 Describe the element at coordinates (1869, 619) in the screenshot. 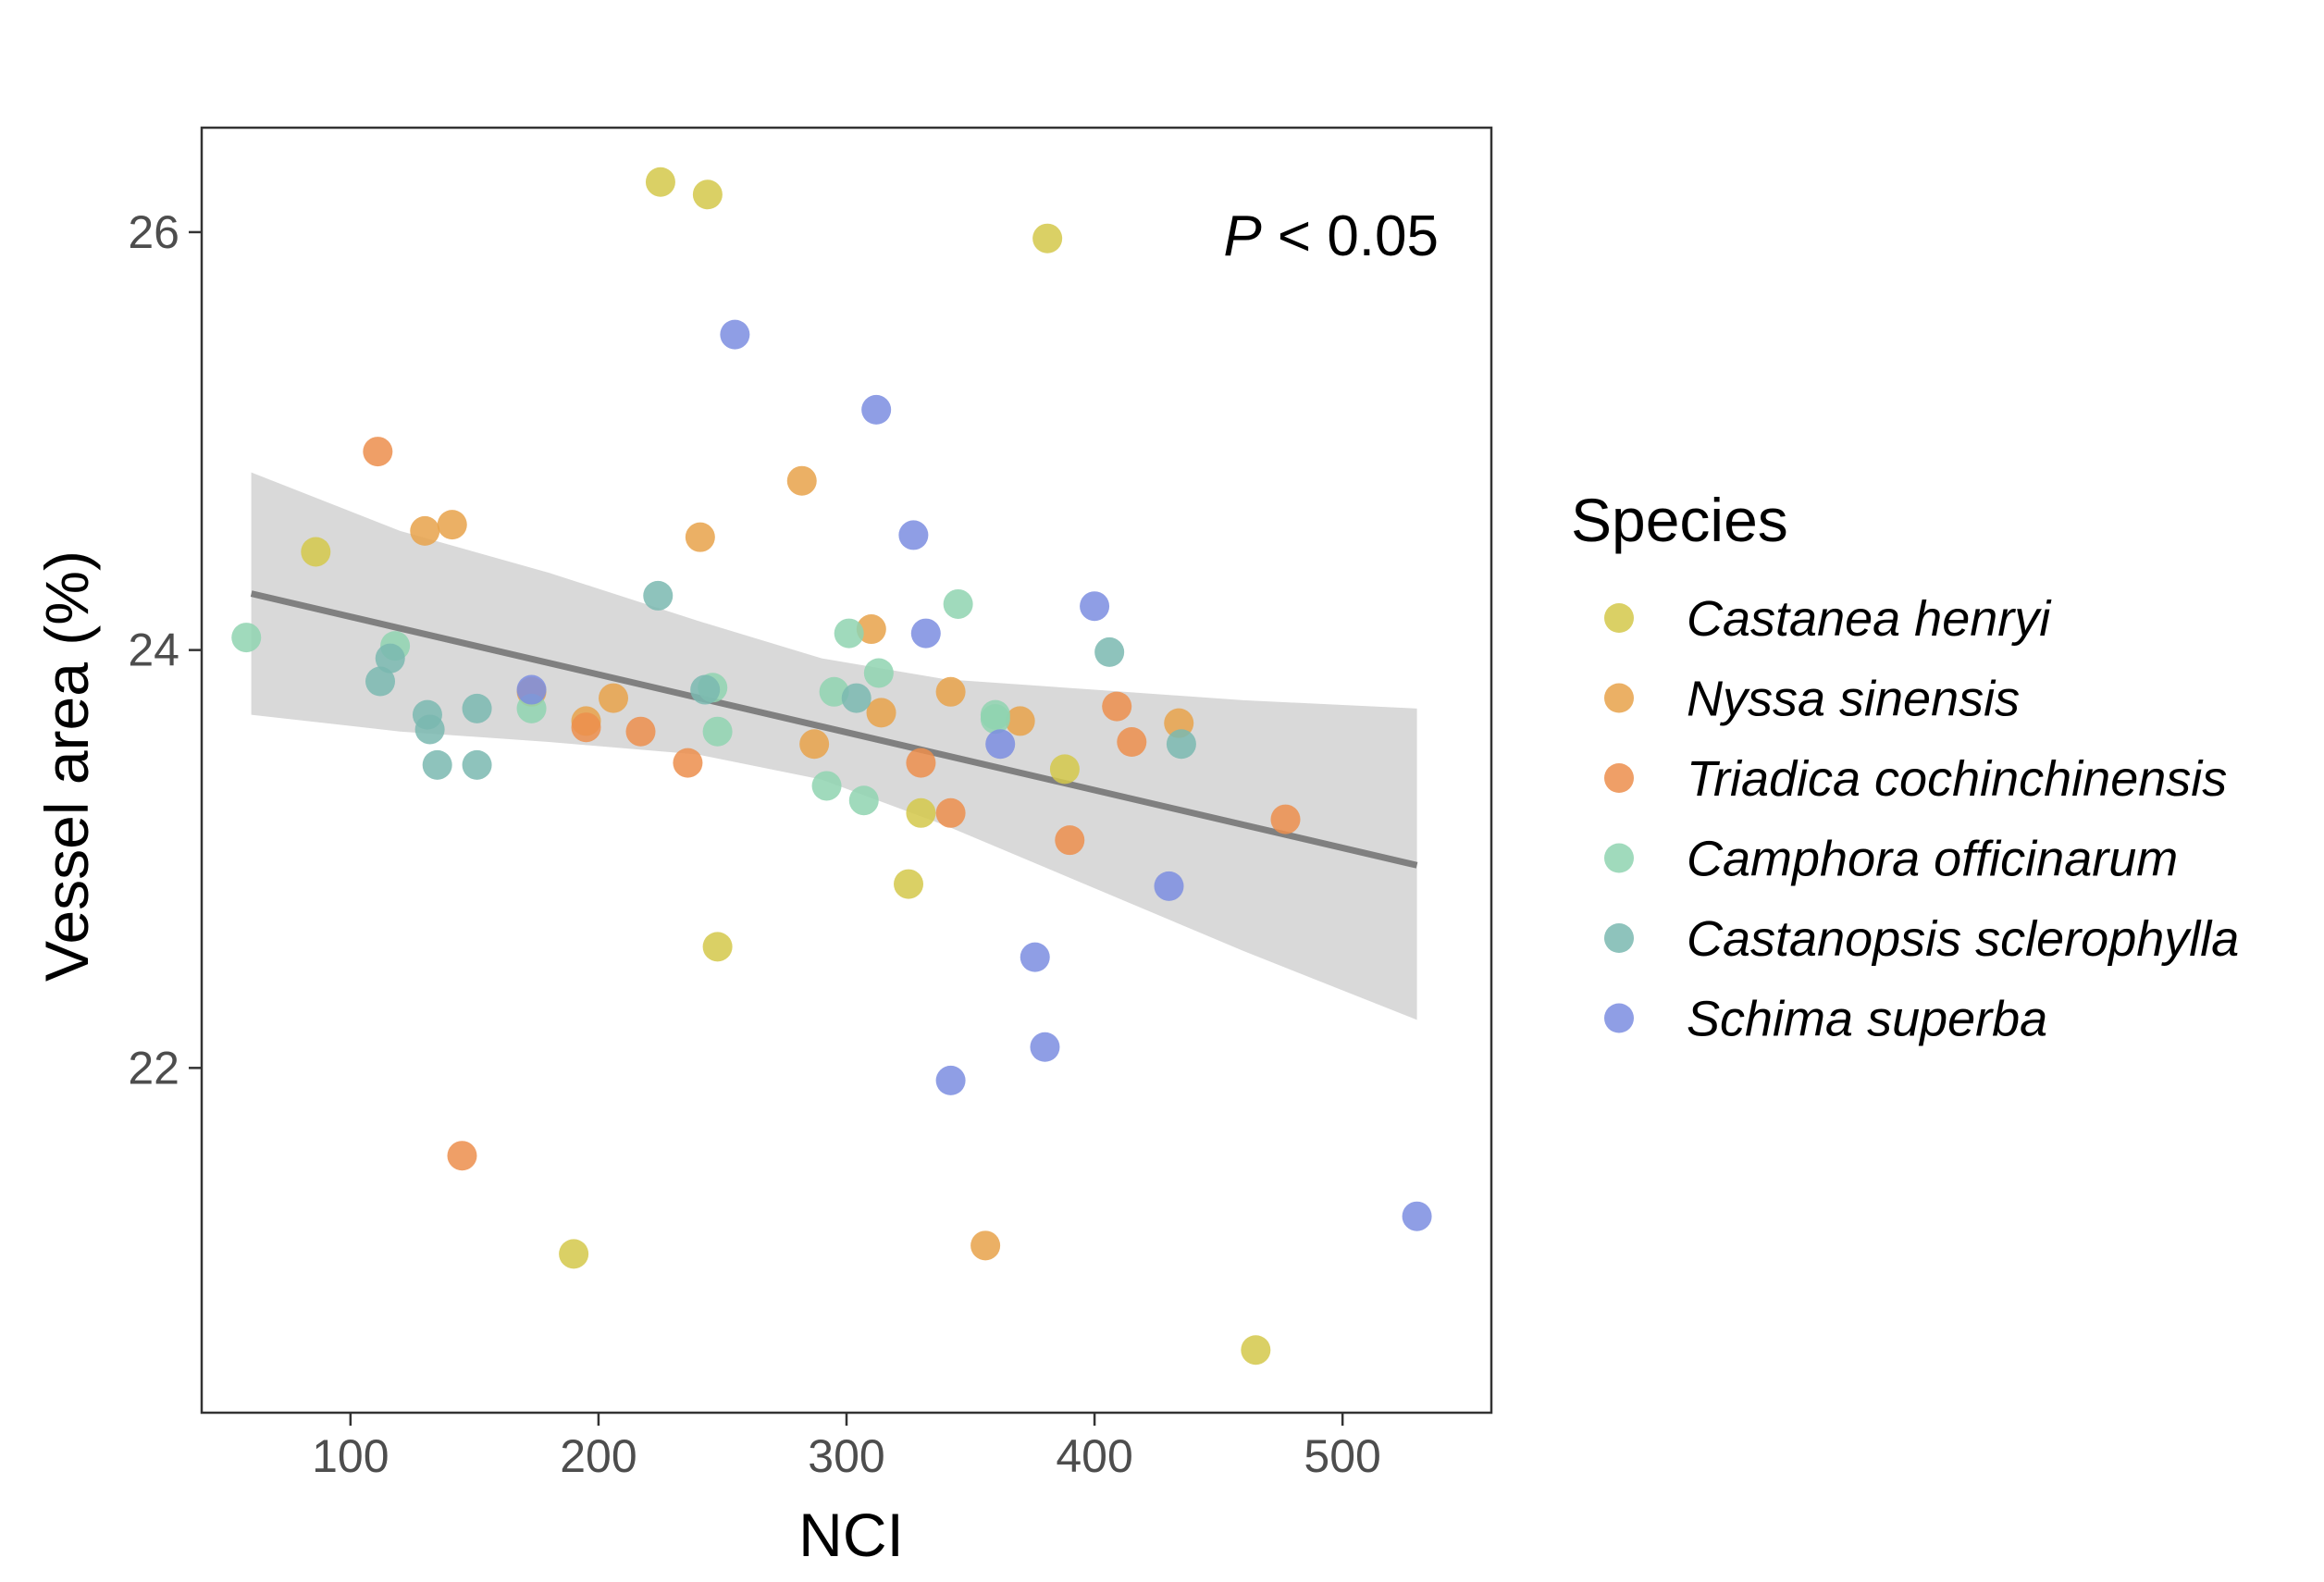

I see `legend-label: Castanea henryi` at that location.